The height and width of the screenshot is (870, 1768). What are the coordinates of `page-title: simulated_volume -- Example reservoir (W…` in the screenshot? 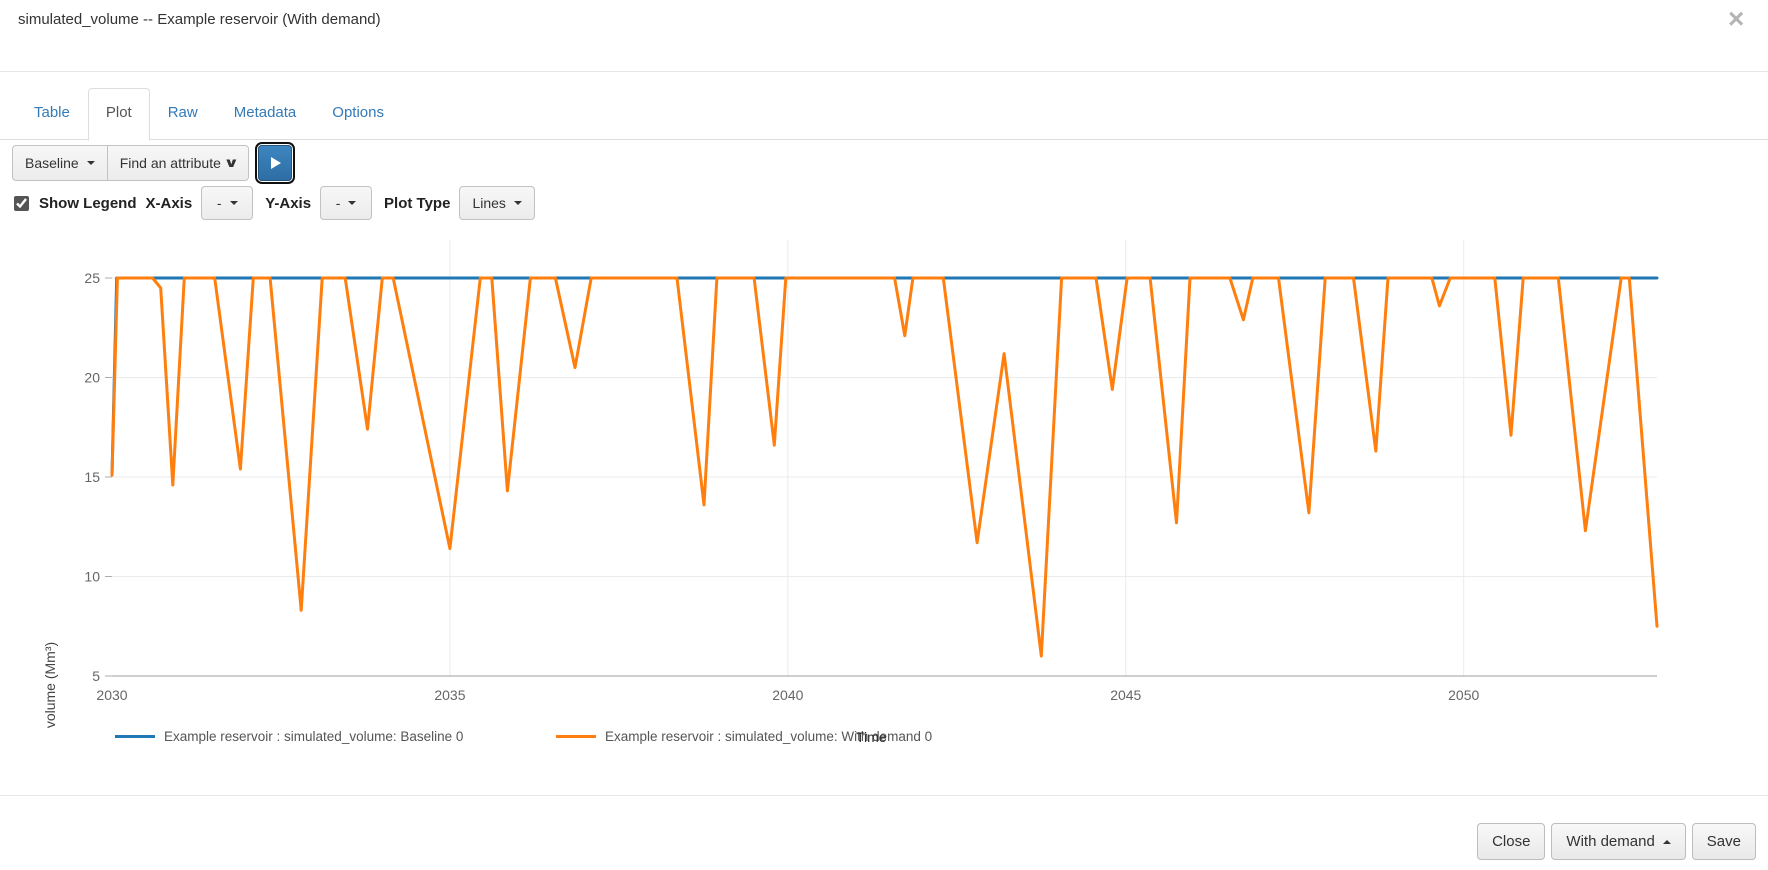 It's located at (199, 19).